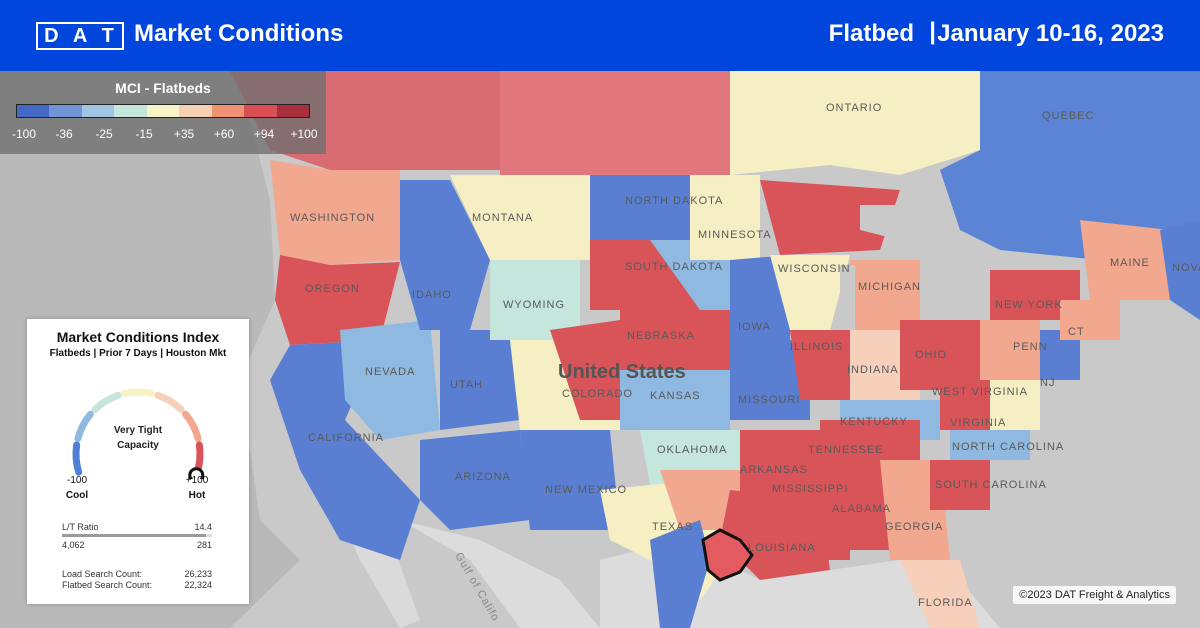  Describe the element at coordinates (945, 270) in the screenshot. I see `lake-huron` at that location.